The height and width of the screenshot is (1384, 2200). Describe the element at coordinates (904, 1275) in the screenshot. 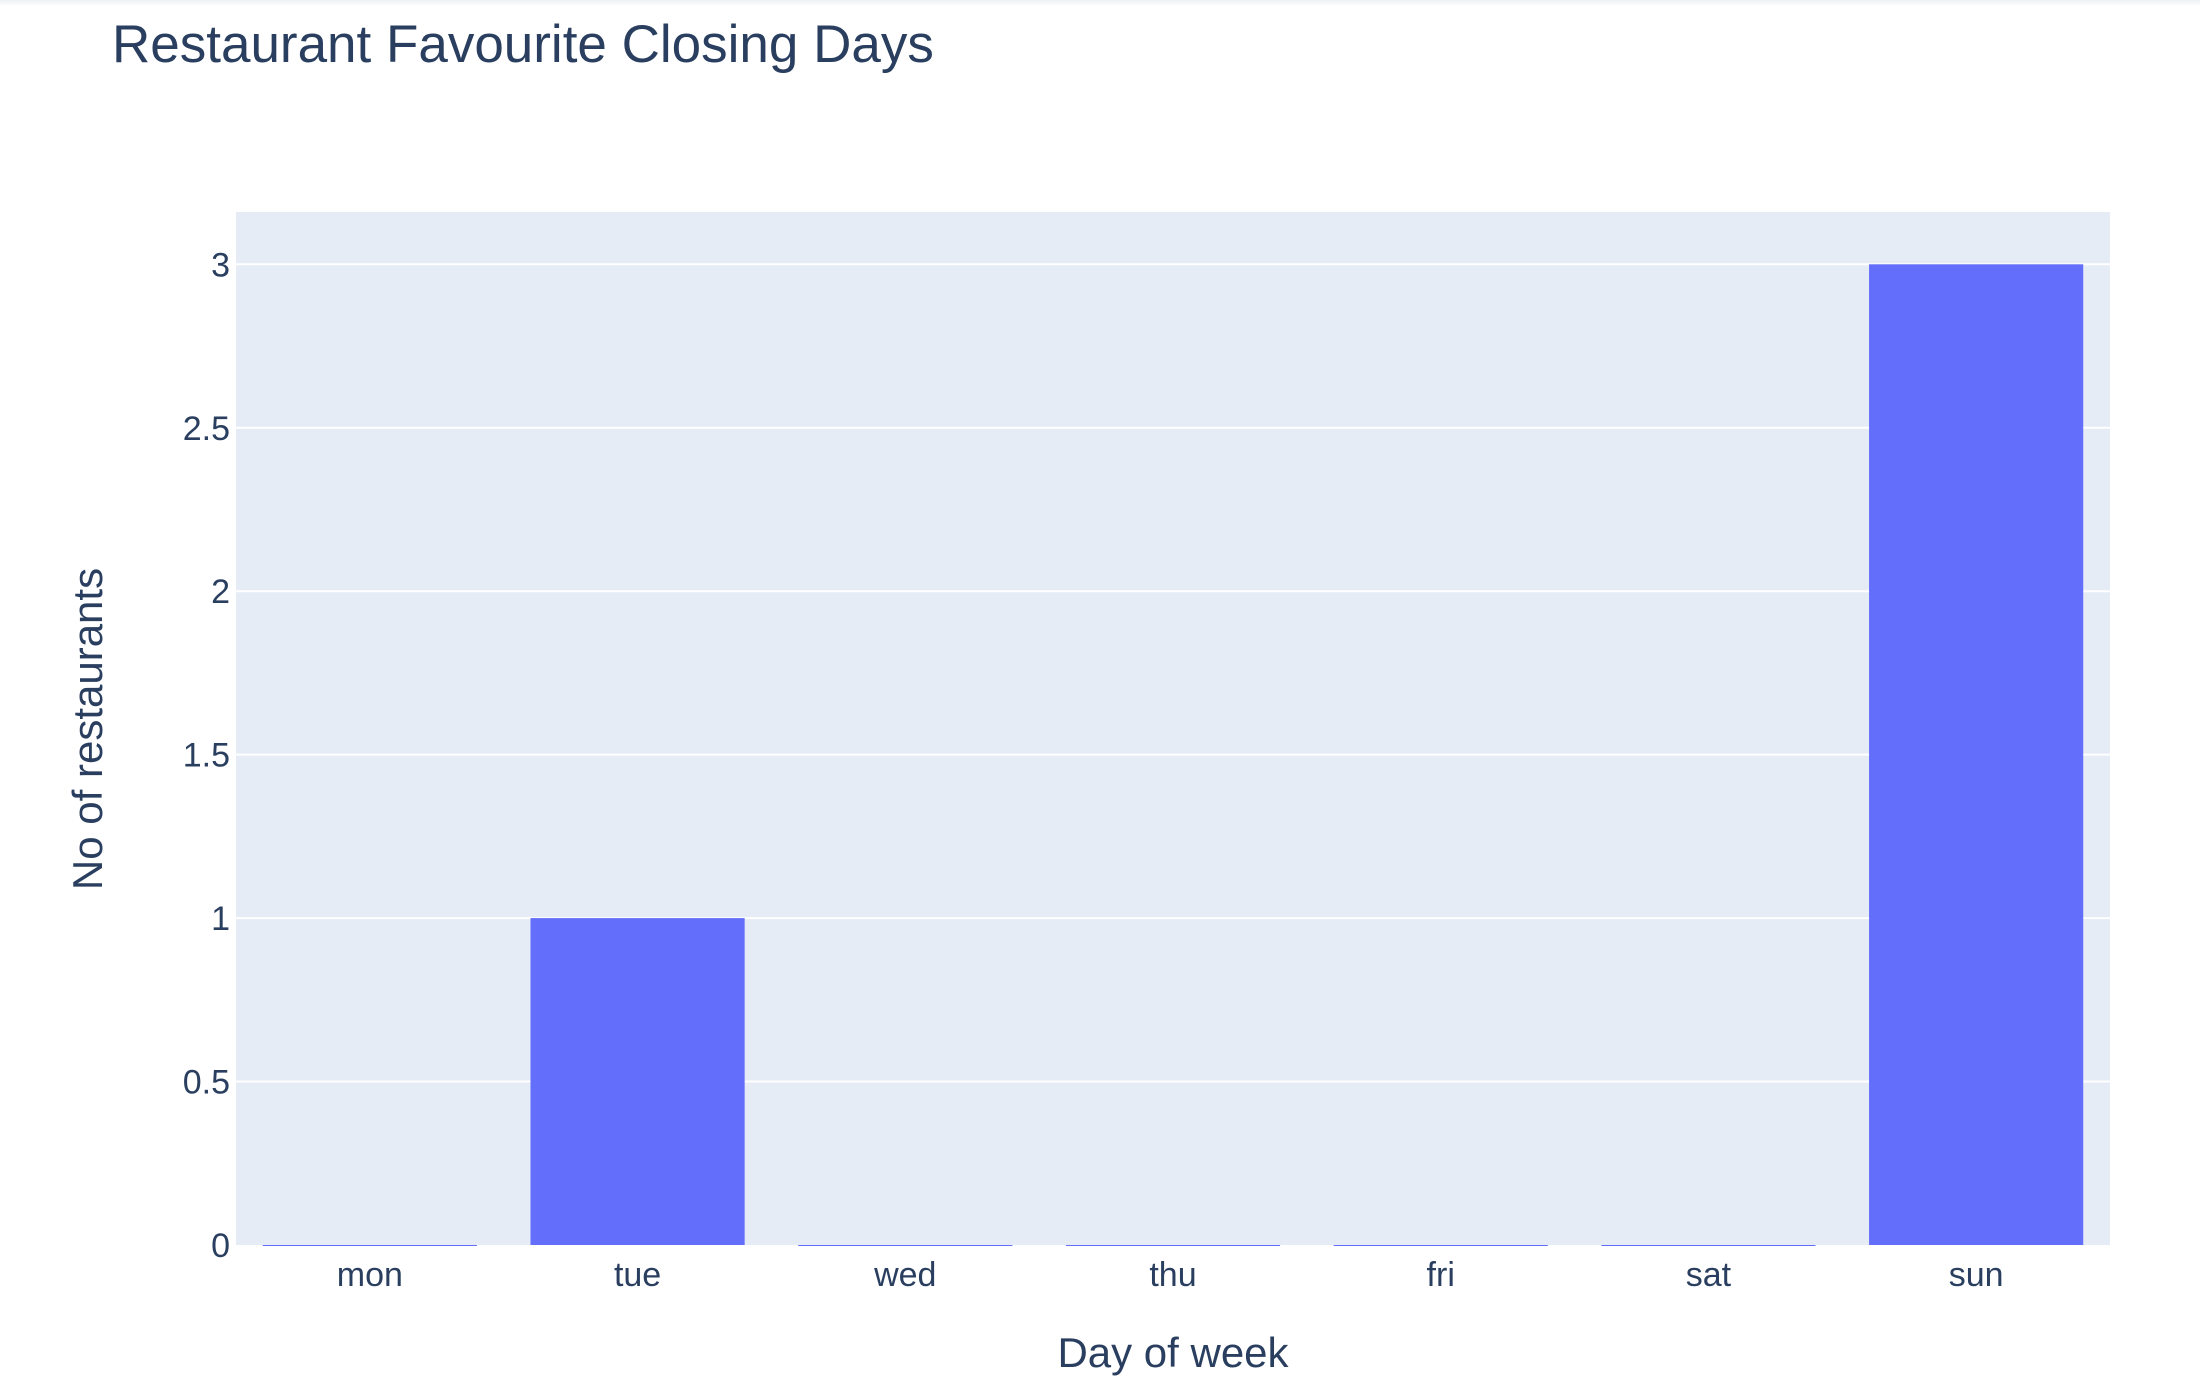

I see `x-tick-label-wed: wed` at that location.